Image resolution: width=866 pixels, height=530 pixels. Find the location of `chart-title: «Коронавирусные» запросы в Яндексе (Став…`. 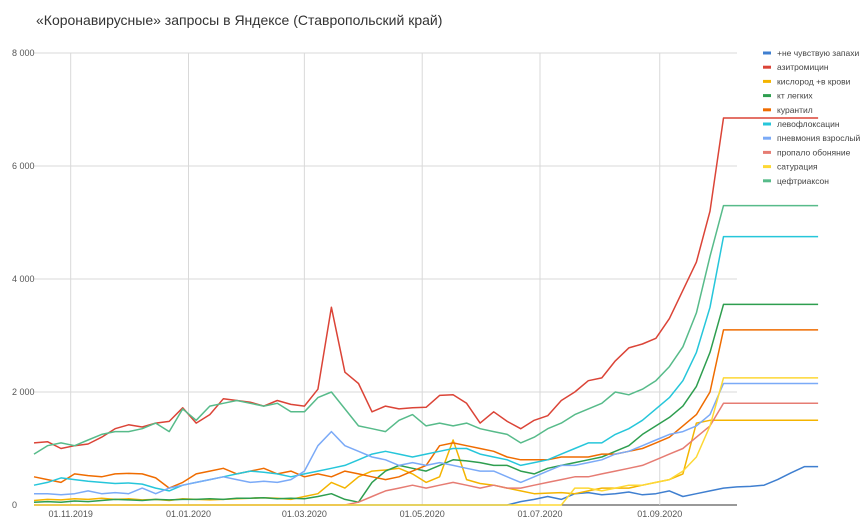

chart-title: «Коронавирусные» запросы в Яндексе (Став… is located at coordinates (239, 20).